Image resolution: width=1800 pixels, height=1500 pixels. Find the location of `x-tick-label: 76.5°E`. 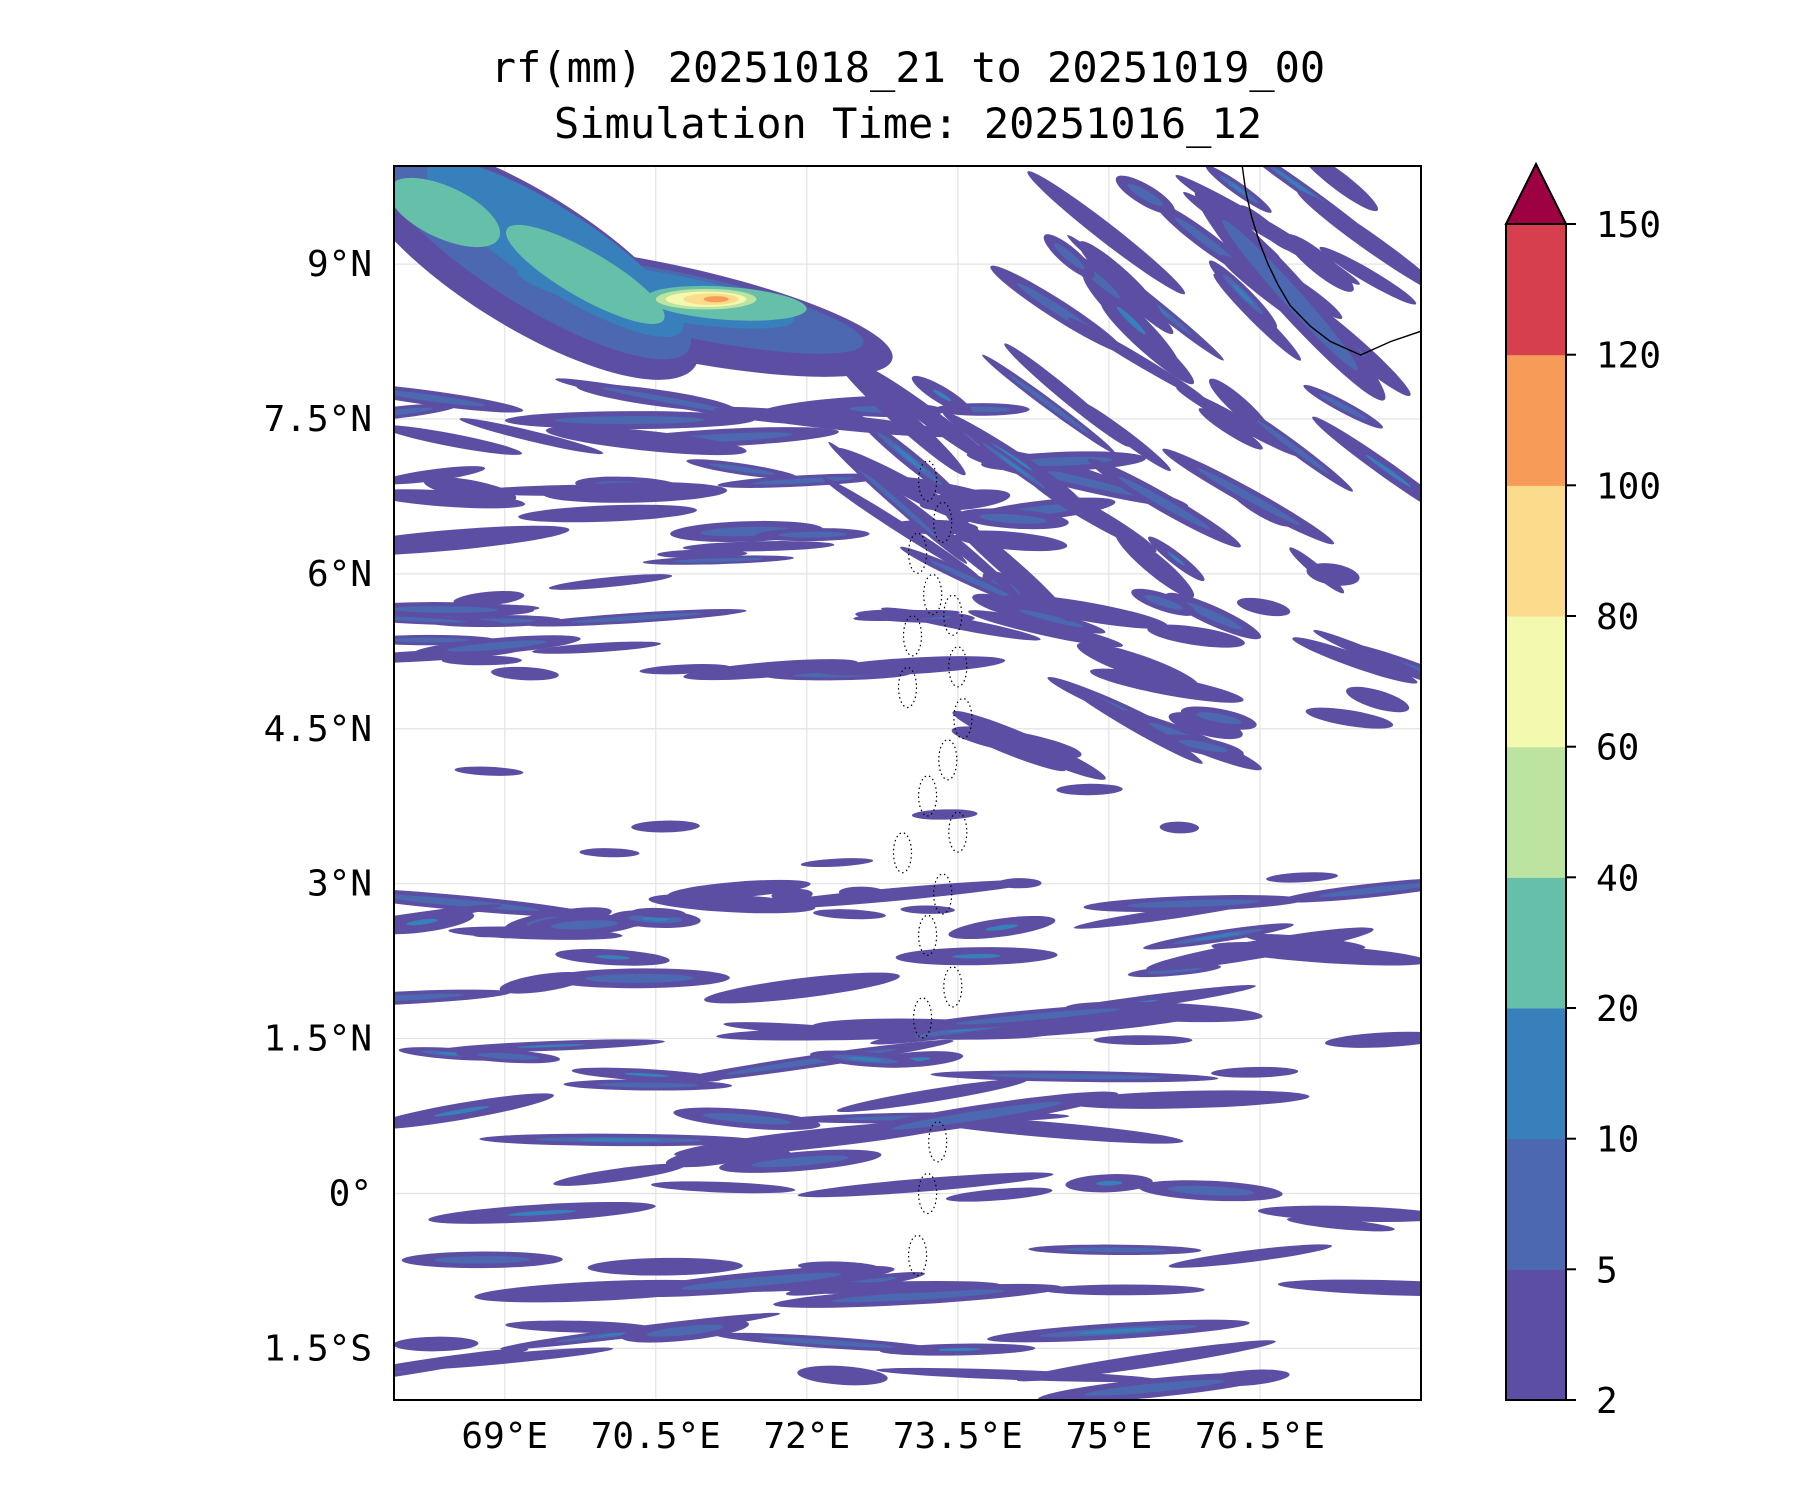

x-tick-label: 76.5°E is located at coordinates (1260, 1436).